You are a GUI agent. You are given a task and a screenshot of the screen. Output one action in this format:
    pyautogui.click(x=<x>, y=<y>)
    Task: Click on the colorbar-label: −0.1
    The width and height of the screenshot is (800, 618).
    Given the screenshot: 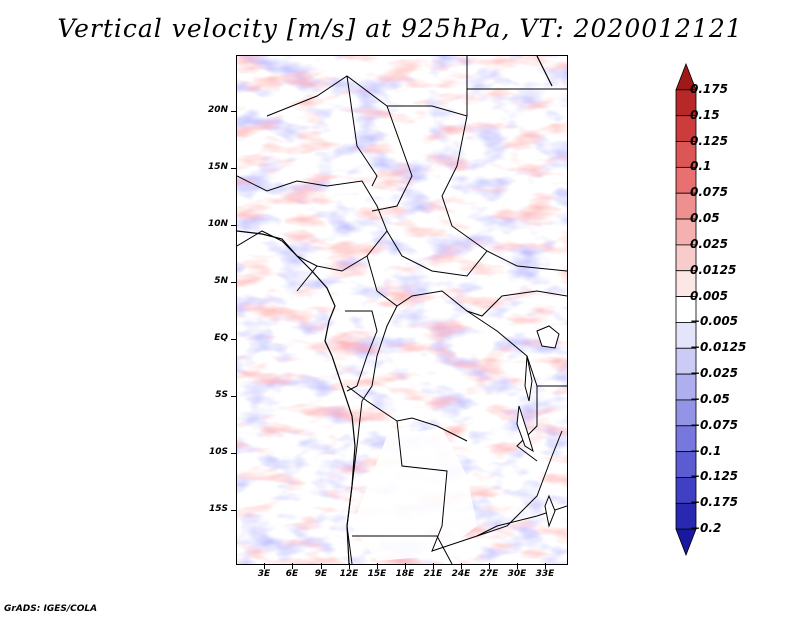 What is the action you would take?
    pyautogui.click(x=706, y=450)
    